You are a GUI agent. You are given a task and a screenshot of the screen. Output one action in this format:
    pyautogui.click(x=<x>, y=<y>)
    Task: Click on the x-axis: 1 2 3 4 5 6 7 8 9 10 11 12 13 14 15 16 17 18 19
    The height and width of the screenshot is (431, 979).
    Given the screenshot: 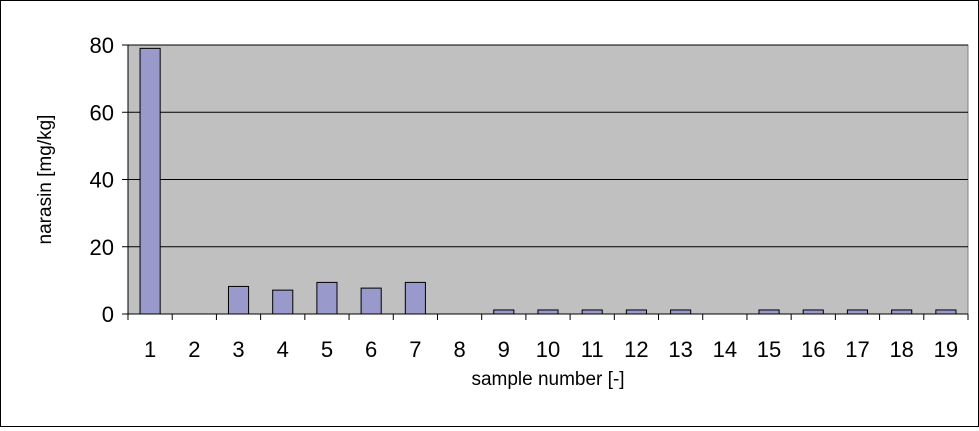 What is the action you would take?
    pyautogui.click(x=548, y=337)
    